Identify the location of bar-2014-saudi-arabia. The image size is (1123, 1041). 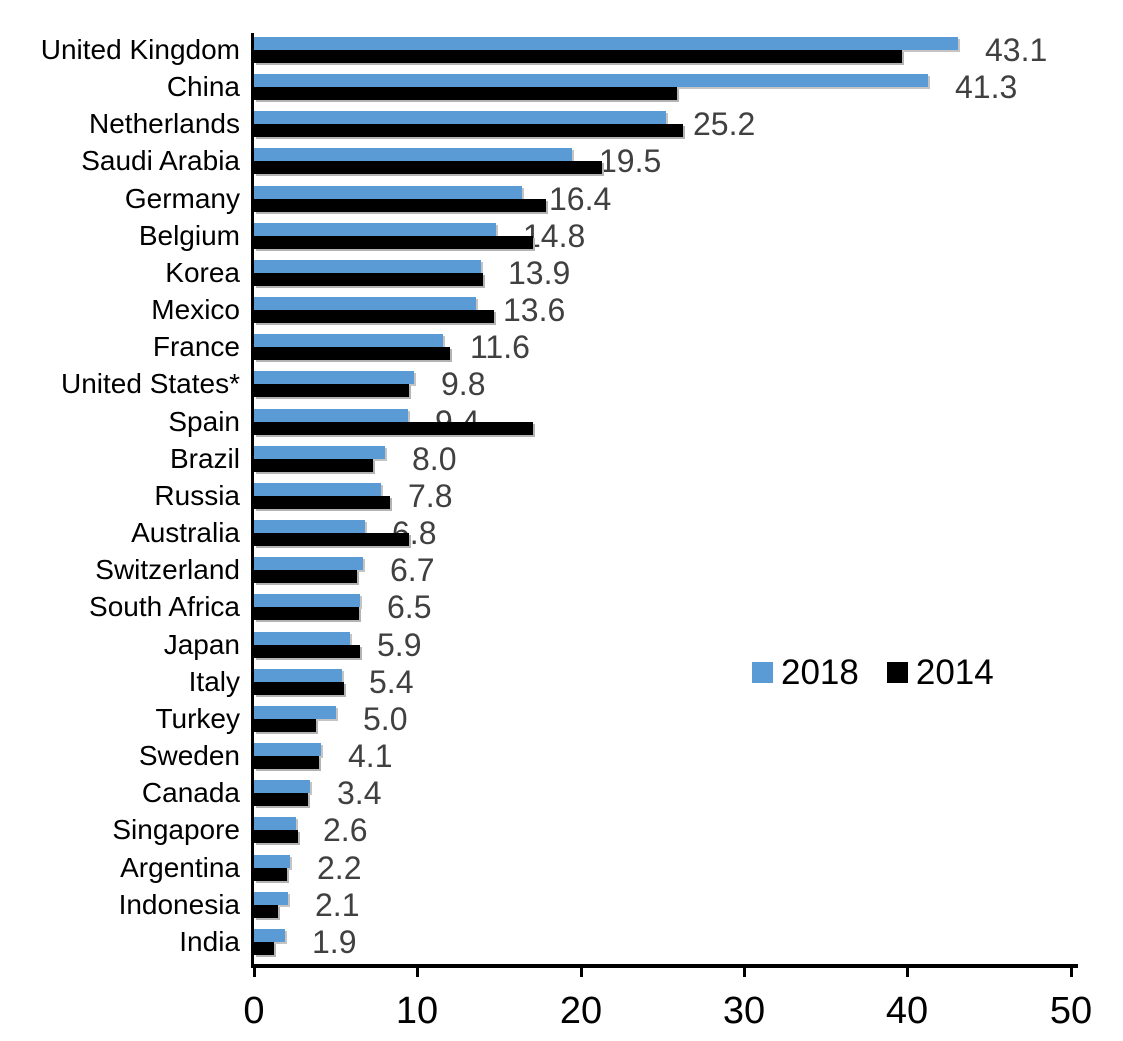
(428, 167).